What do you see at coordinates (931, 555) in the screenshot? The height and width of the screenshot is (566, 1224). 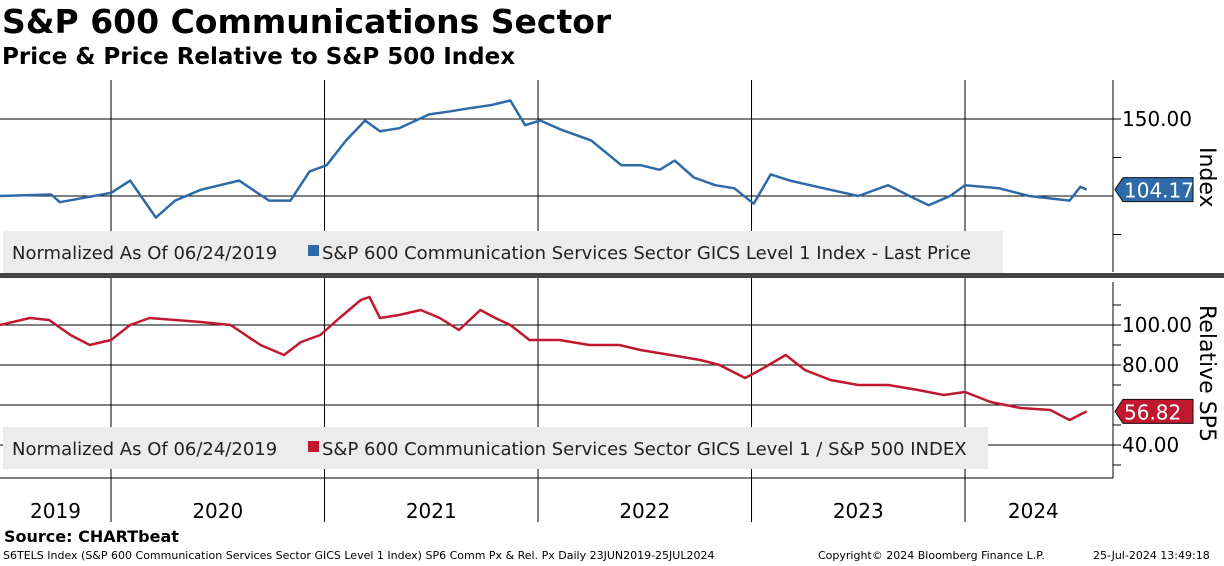 I see `footer-copyright: Copyright© 2024 Bloomberg Finance L.P.` at bounding box center [931, 555].